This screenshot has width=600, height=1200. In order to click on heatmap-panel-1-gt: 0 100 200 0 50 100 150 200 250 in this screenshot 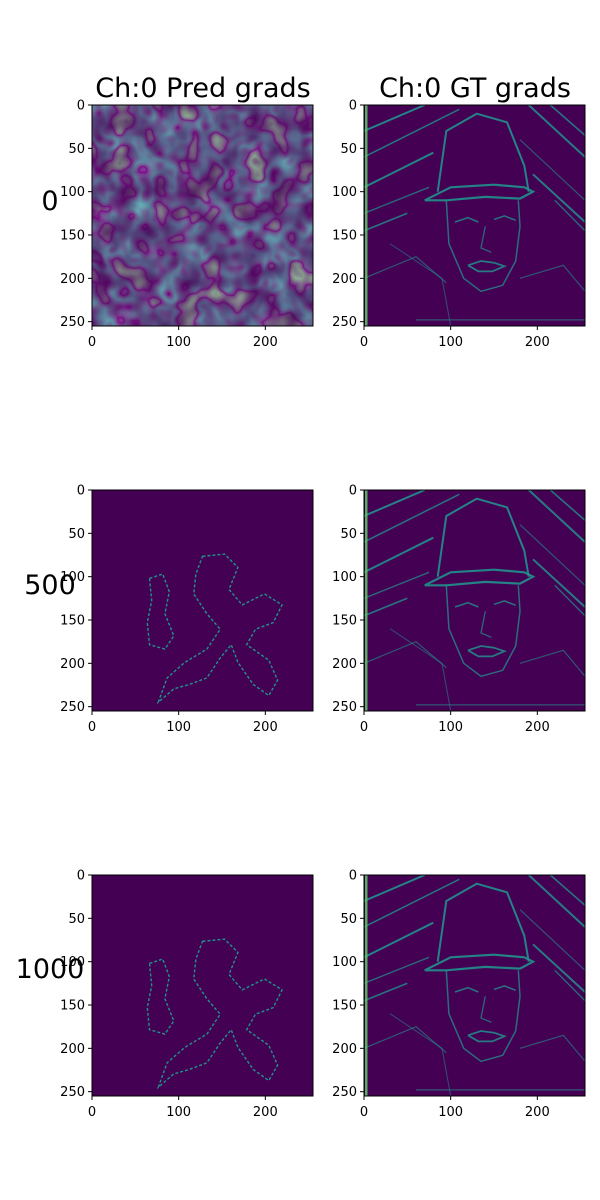, I will do `click(459, 609)`.